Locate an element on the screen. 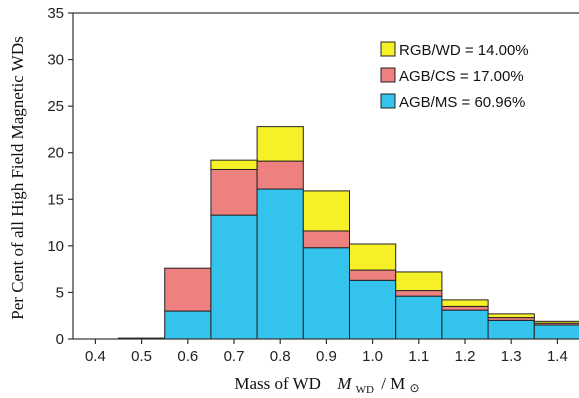 The width and height of the screenshot is (579, 398). y-tick-label: 0 is located at coordinates (60, 339).